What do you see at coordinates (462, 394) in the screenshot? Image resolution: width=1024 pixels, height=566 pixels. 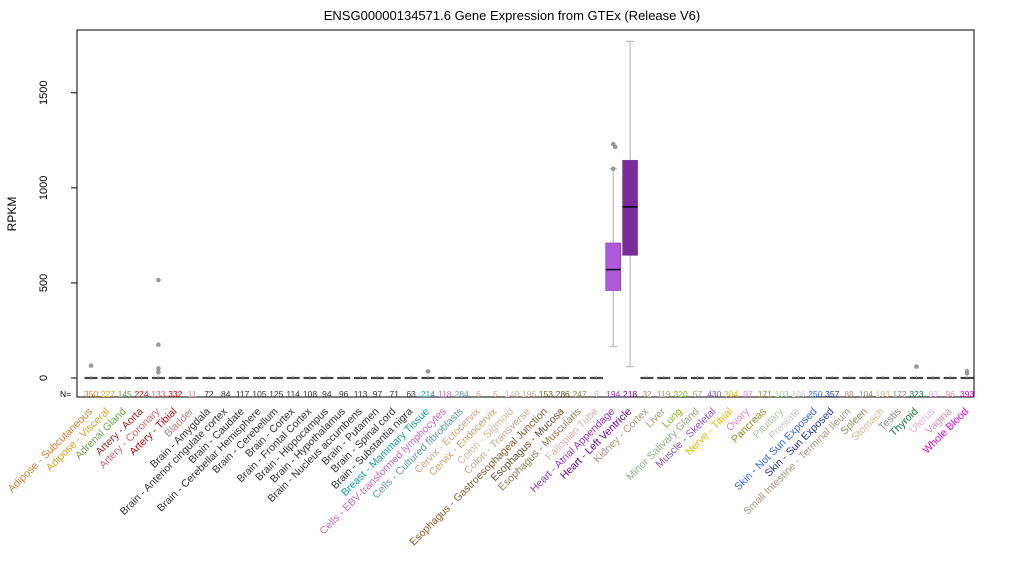 I see `sample-count-label: 284` at bounding box center [462, 394].